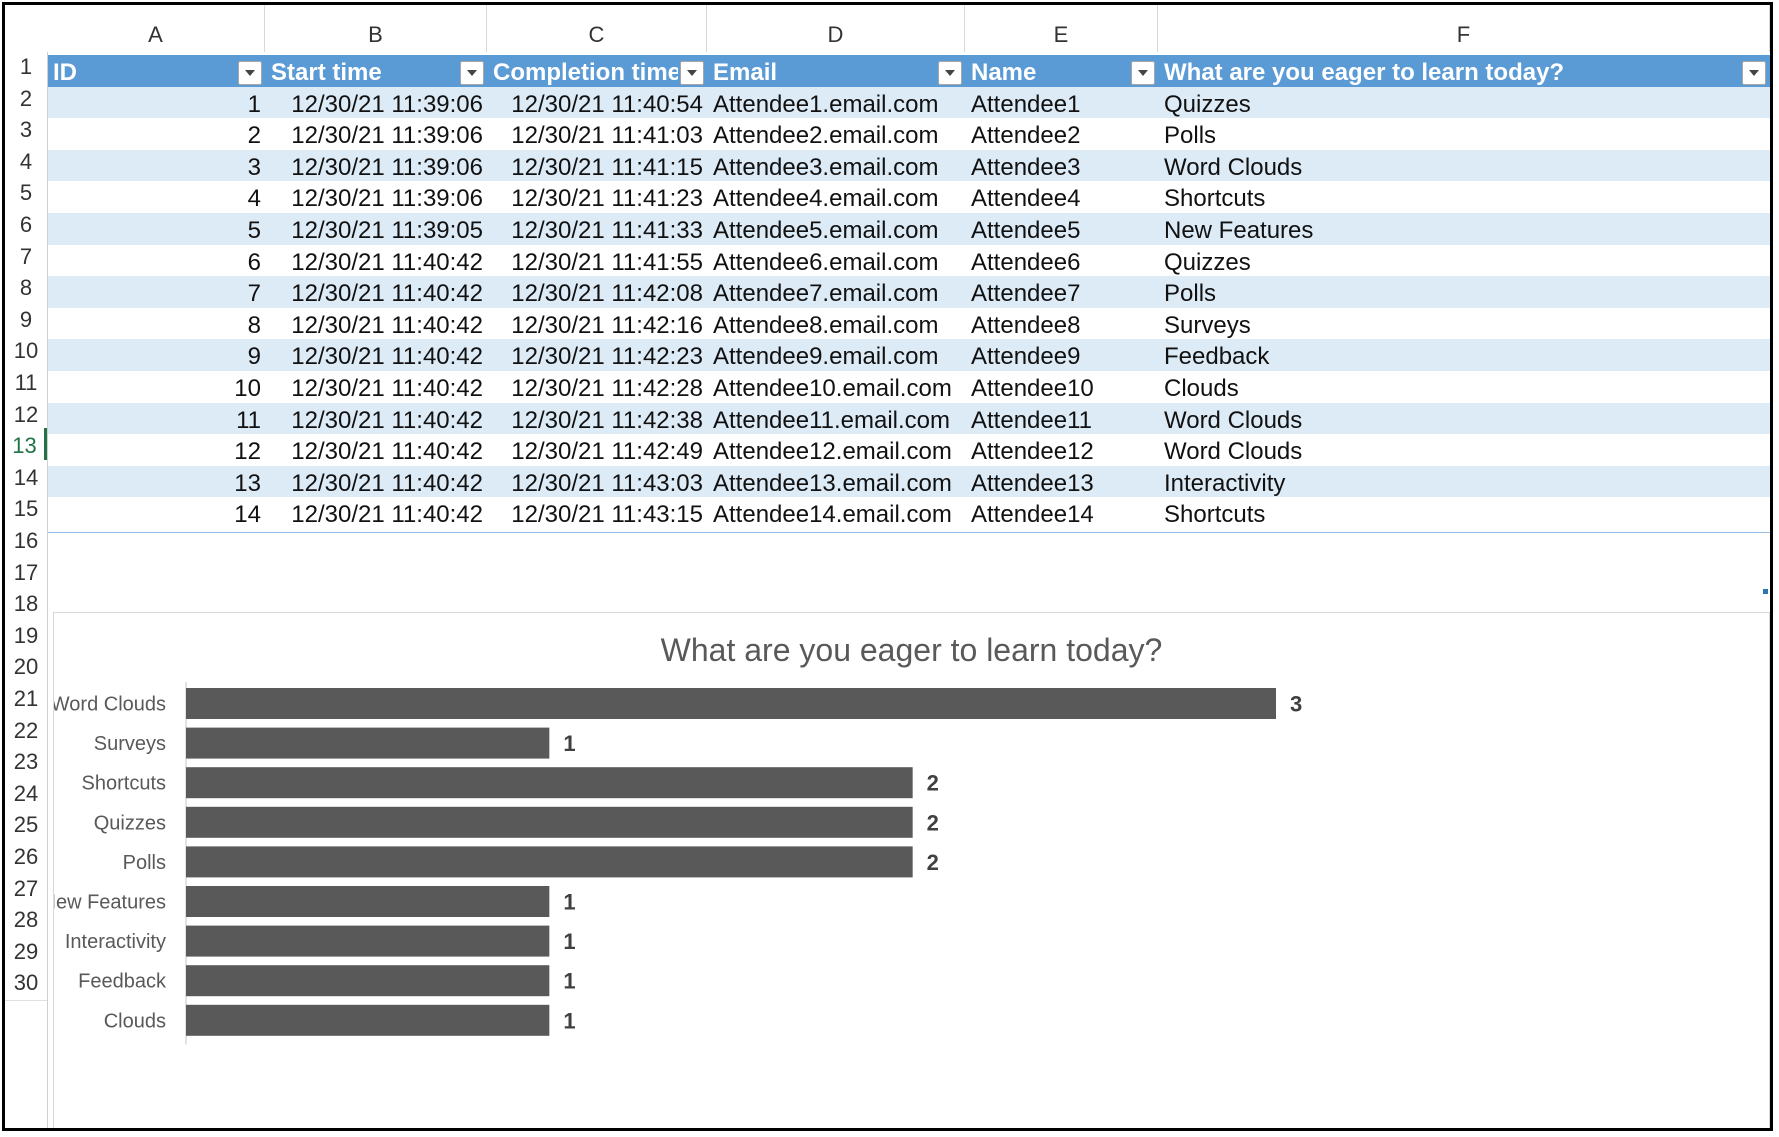 Image resolution: width=1779 pixels, height=1137 pixels. What do you see at coordinates (26, 825) in the screenshot?
I see `row-header-25: 25` at bounding box center [26, 825].